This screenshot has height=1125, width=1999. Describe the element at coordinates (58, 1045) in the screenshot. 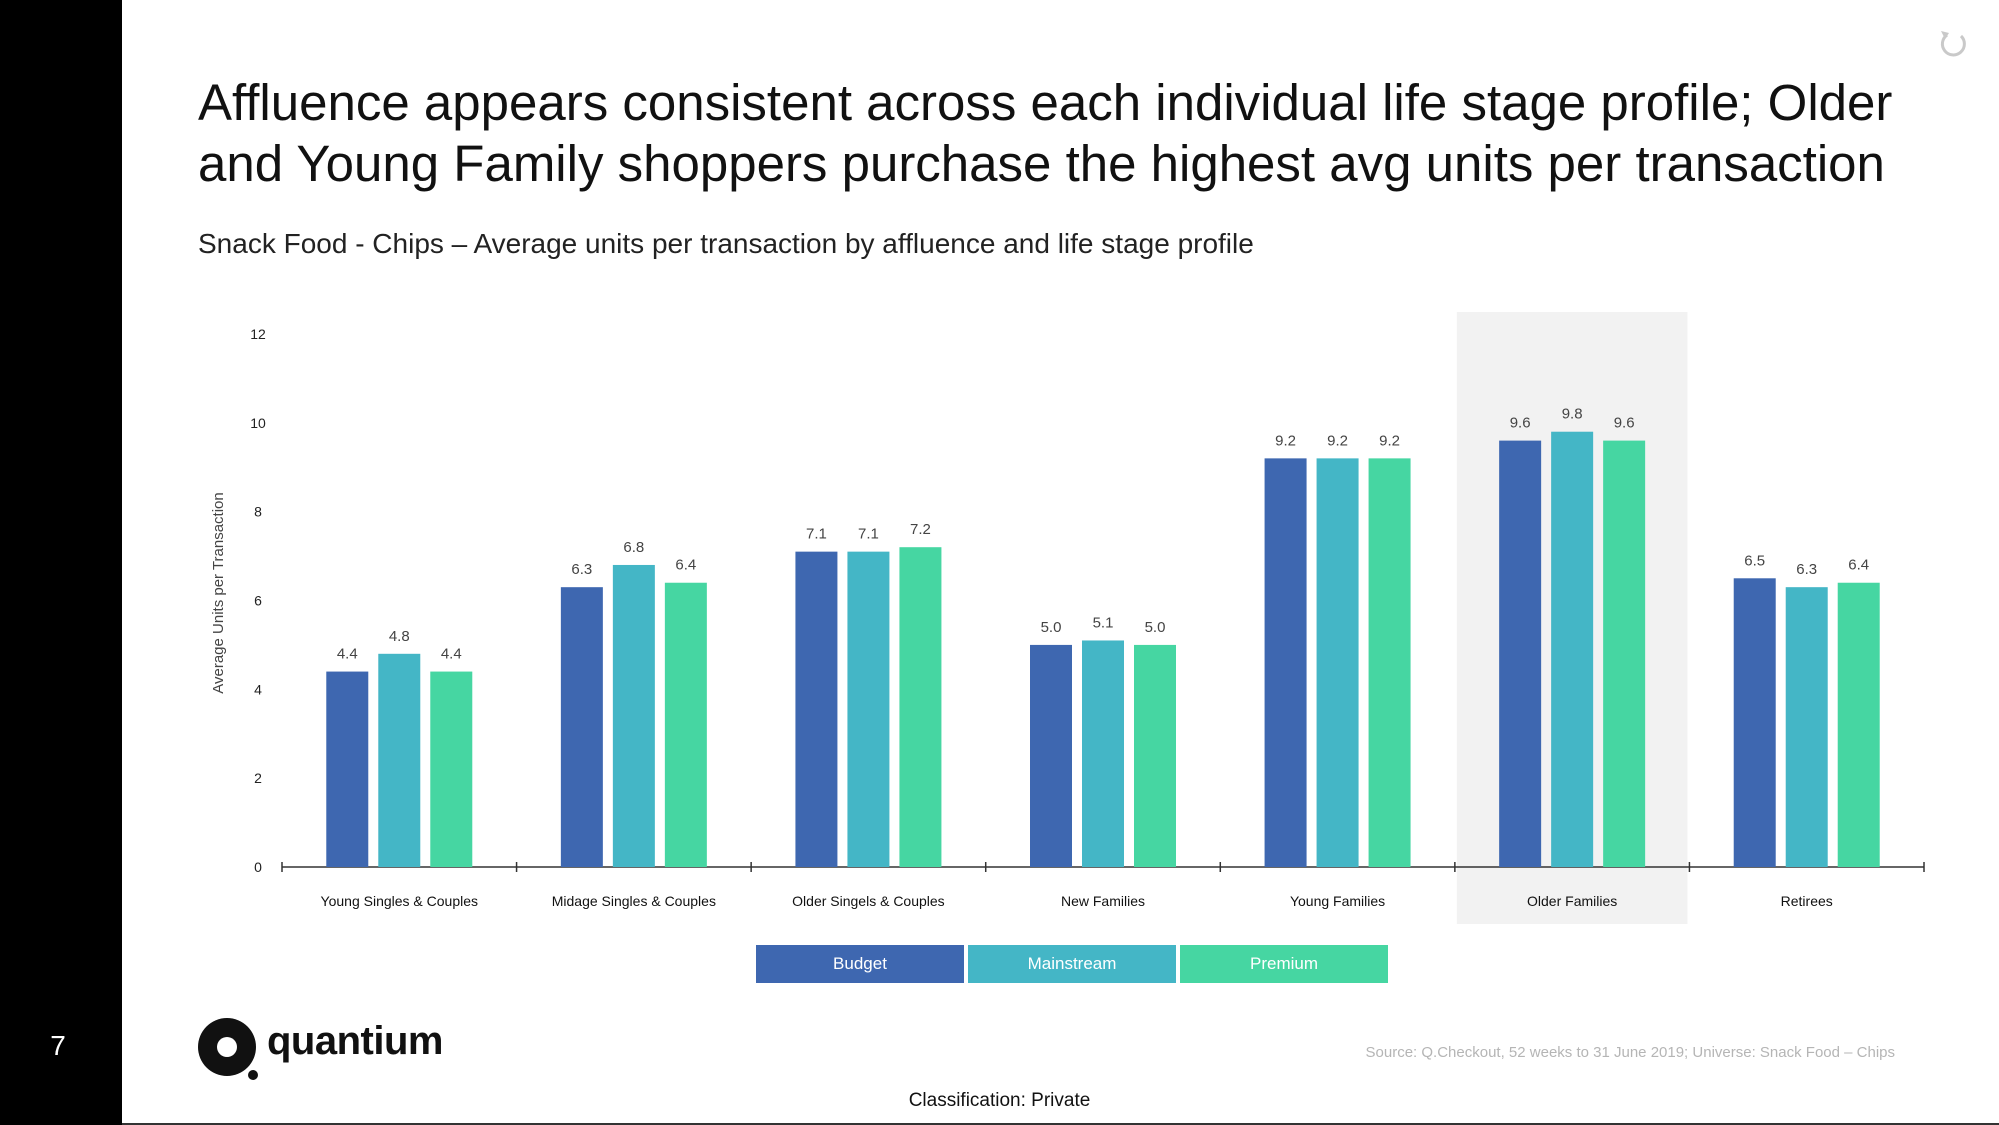

I see `page-number: 7` at that location.